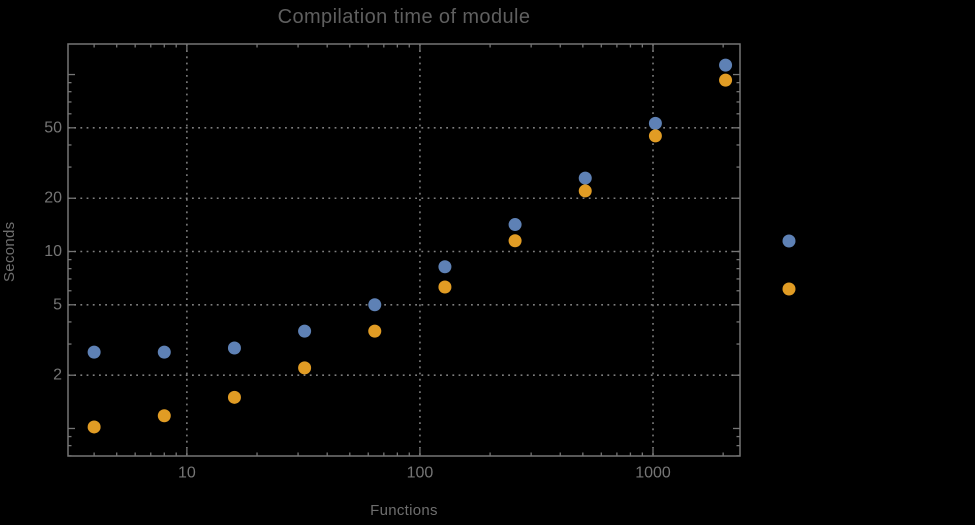  I want to click on y-axis-label: Seconds, so click(9, 252).